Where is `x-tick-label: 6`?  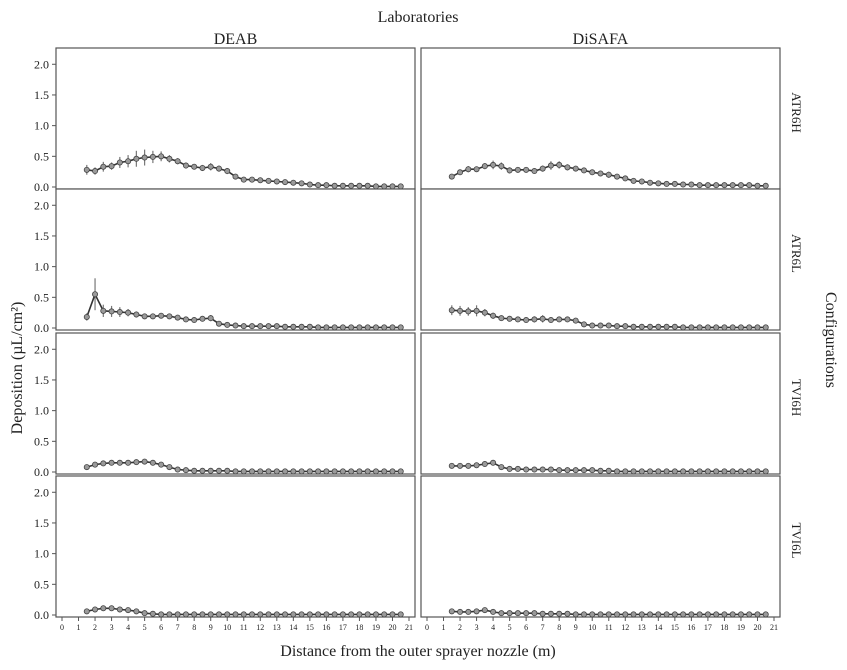
x-tick-label: 6 is located at coordinates (526, 627).